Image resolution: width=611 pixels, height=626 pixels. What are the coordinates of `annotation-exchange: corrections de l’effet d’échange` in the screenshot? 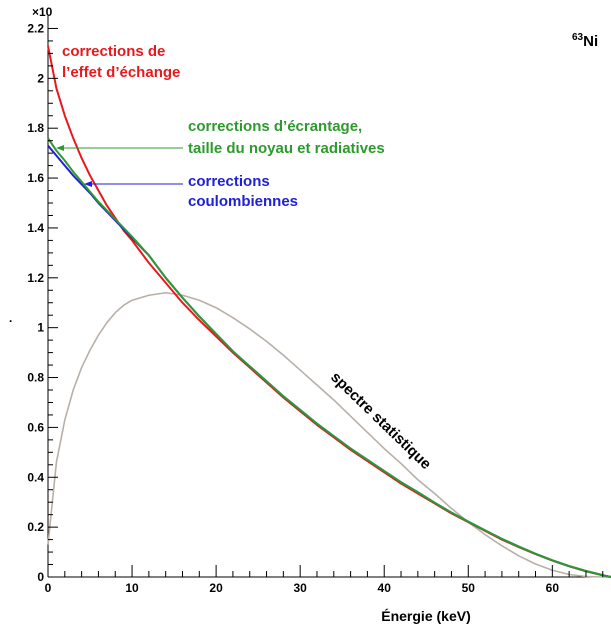 It's located at (121, 62).